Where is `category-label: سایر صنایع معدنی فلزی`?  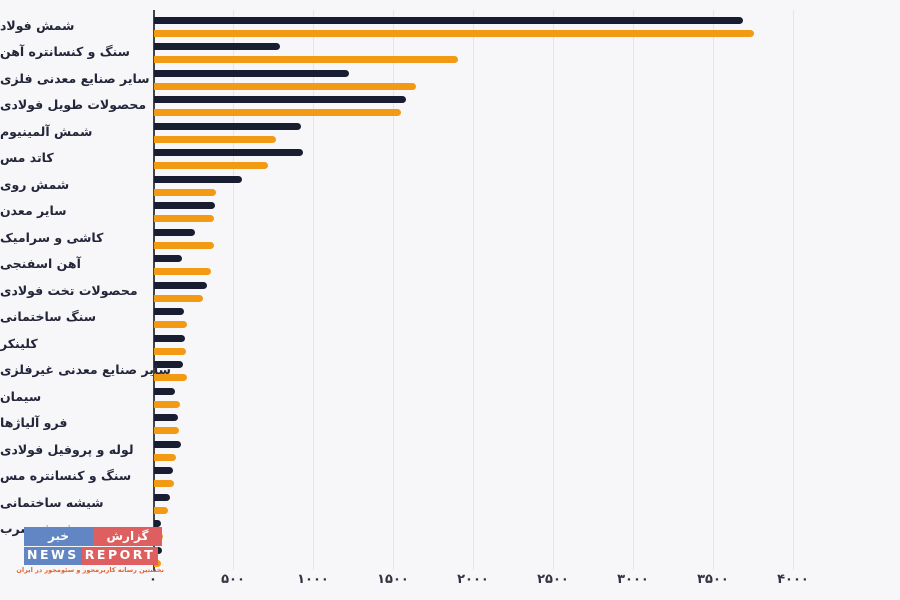
category-label: سایر صنایع معدنی فلزی is located at coordinates (75, 78).